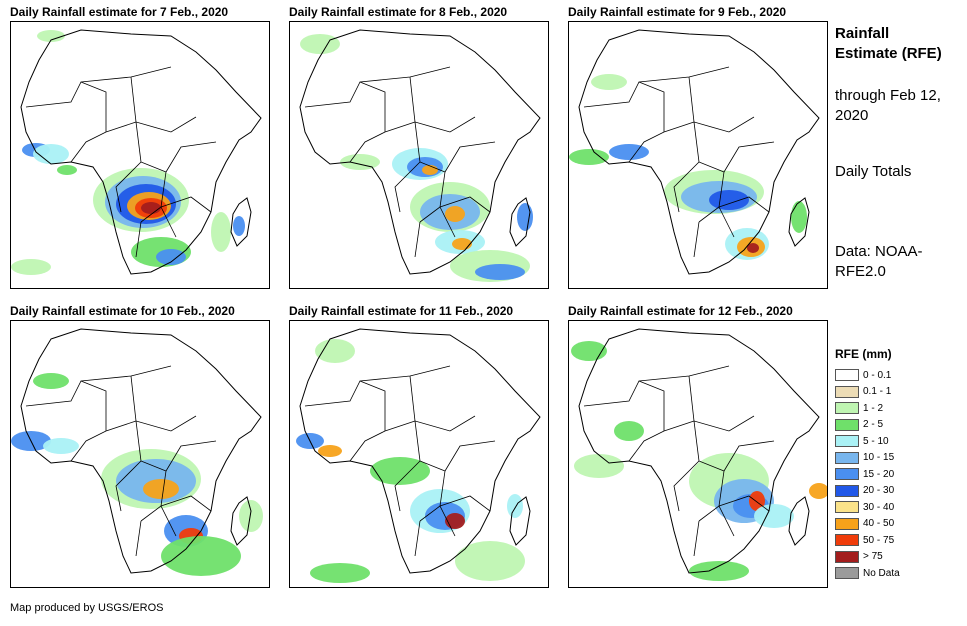 This screenshot has width=967, height=626. I want to click on legend-item: 50 - 75, so click(867, 540).